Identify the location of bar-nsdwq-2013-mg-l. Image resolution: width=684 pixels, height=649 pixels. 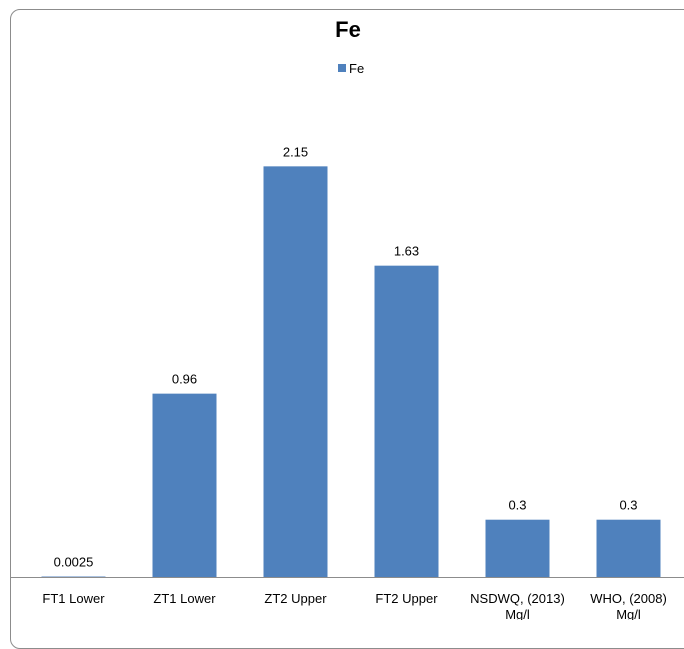
(518, 548).